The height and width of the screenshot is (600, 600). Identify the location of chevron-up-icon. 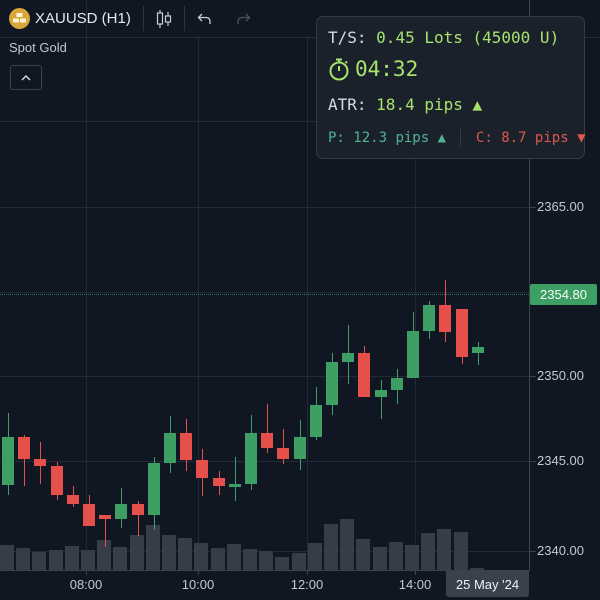
(26, 77).